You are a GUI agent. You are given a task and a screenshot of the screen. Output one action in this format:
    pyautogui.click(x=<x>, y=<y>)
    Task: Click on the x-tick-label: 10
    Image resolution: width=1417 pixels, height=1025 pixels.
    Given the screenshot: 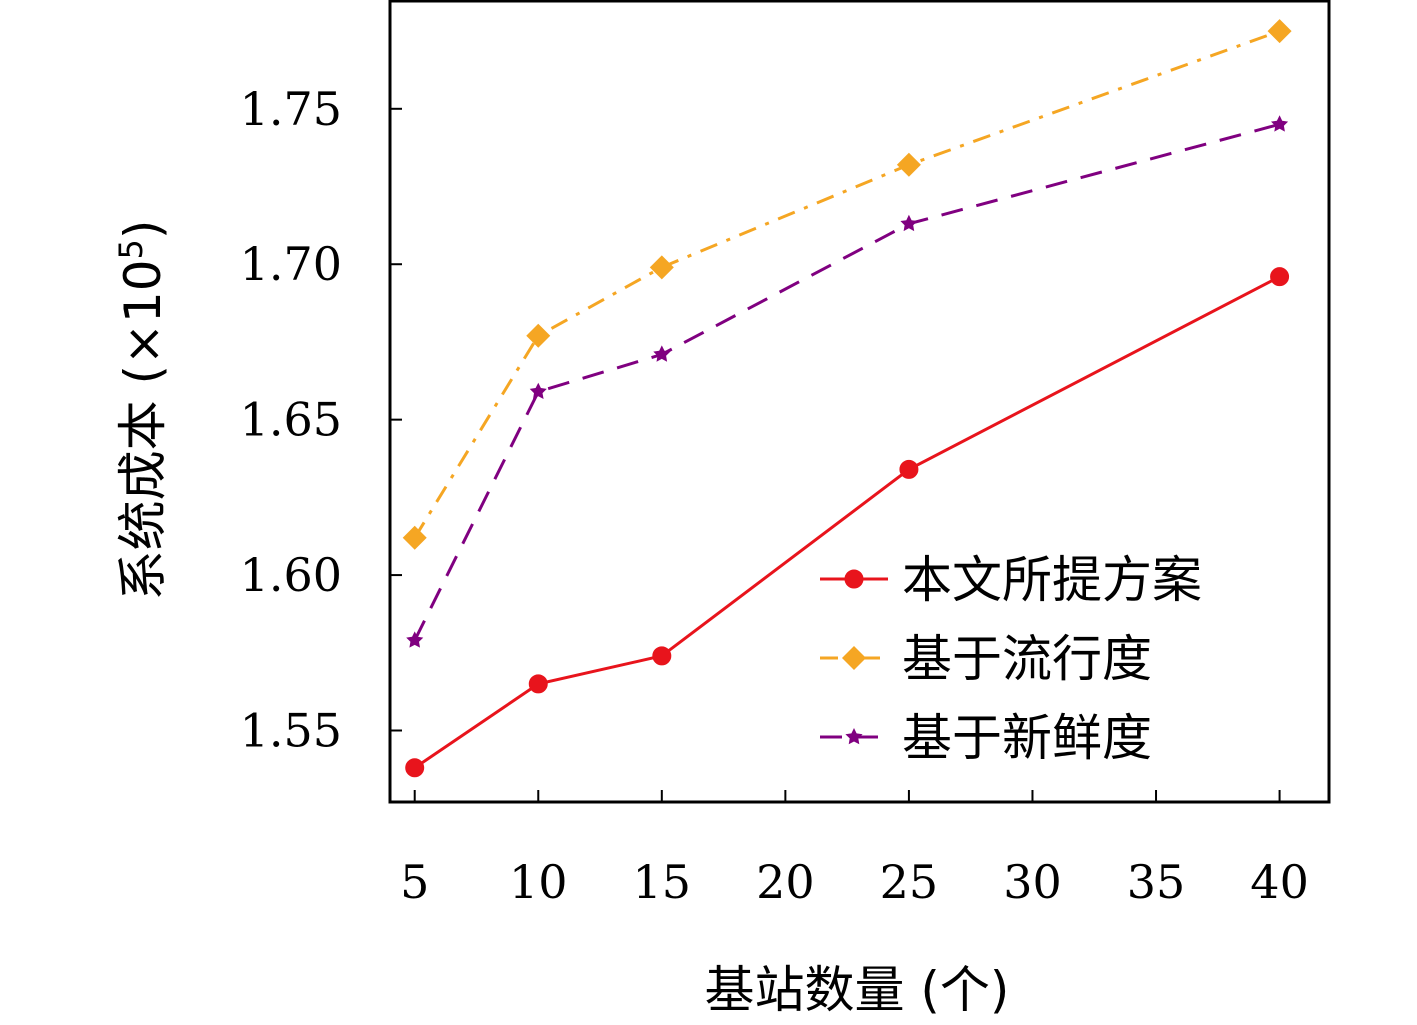 What is the action you would take?
    pyautogui.click(x=538, y=882)
    